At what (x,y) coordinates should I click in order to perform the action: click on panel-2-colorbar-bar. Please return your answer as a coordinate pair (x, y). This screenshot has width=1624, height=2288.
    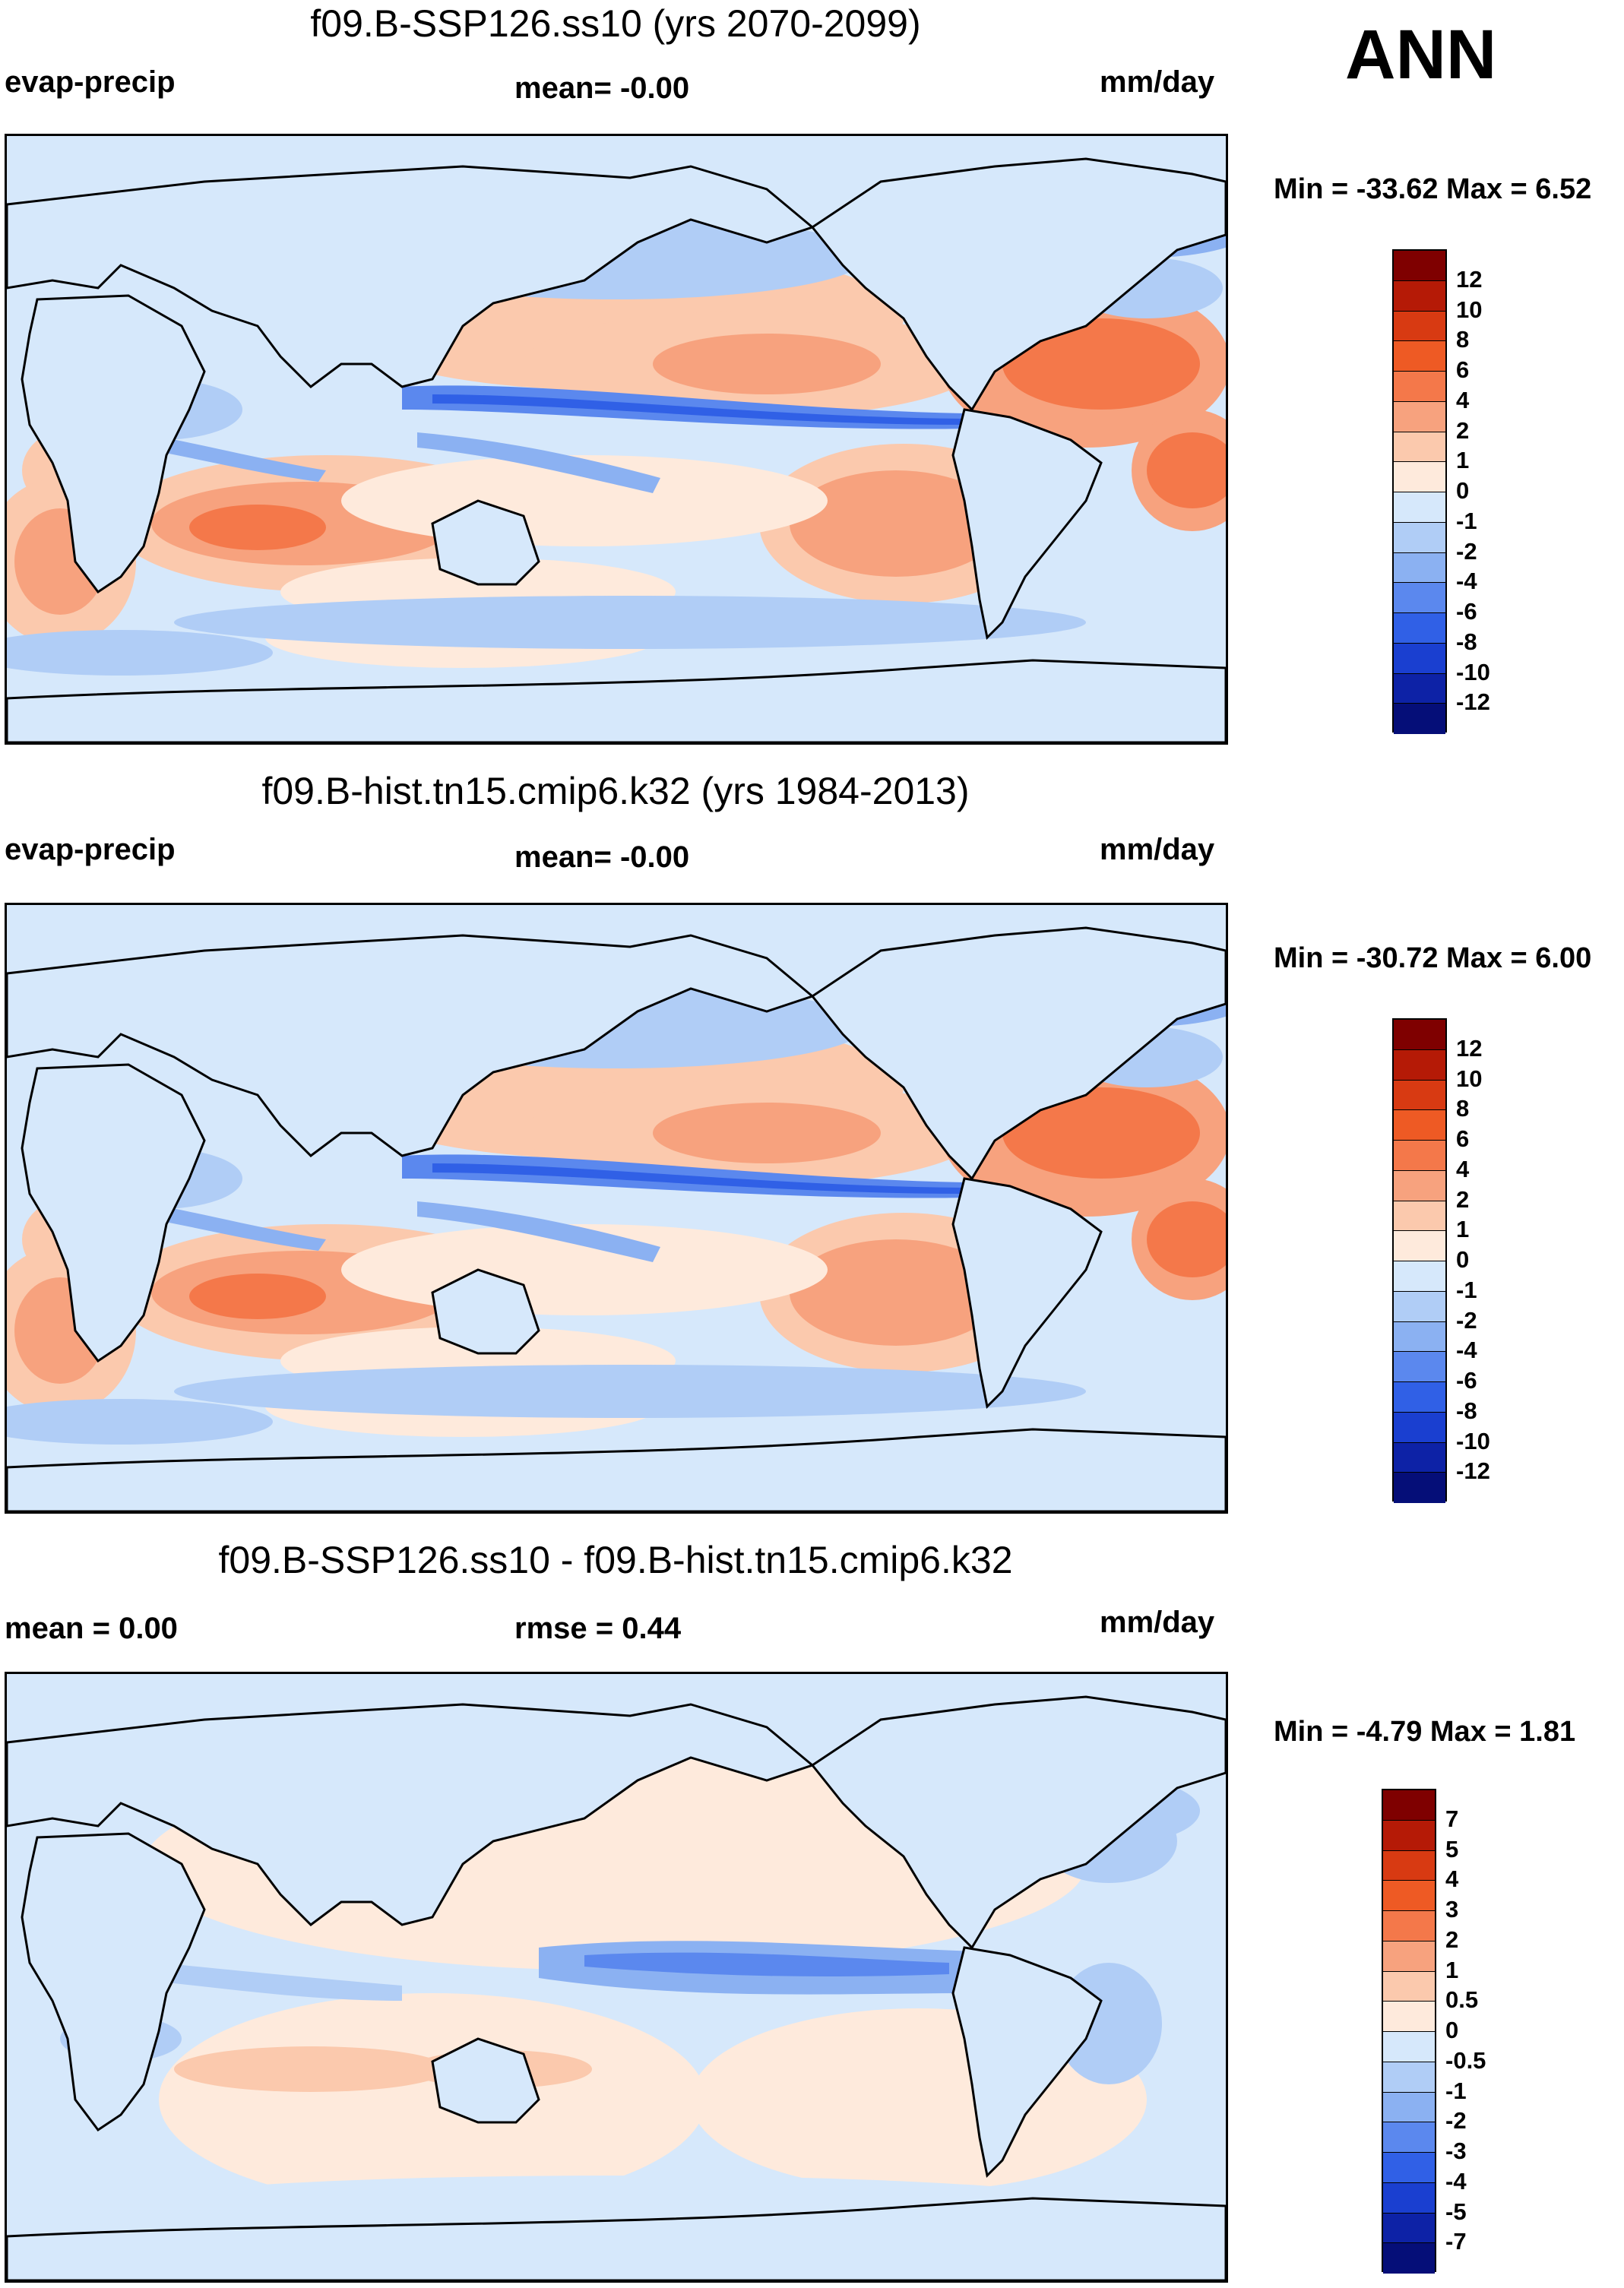
    Looking at the image, I should click on (1420, 1260).